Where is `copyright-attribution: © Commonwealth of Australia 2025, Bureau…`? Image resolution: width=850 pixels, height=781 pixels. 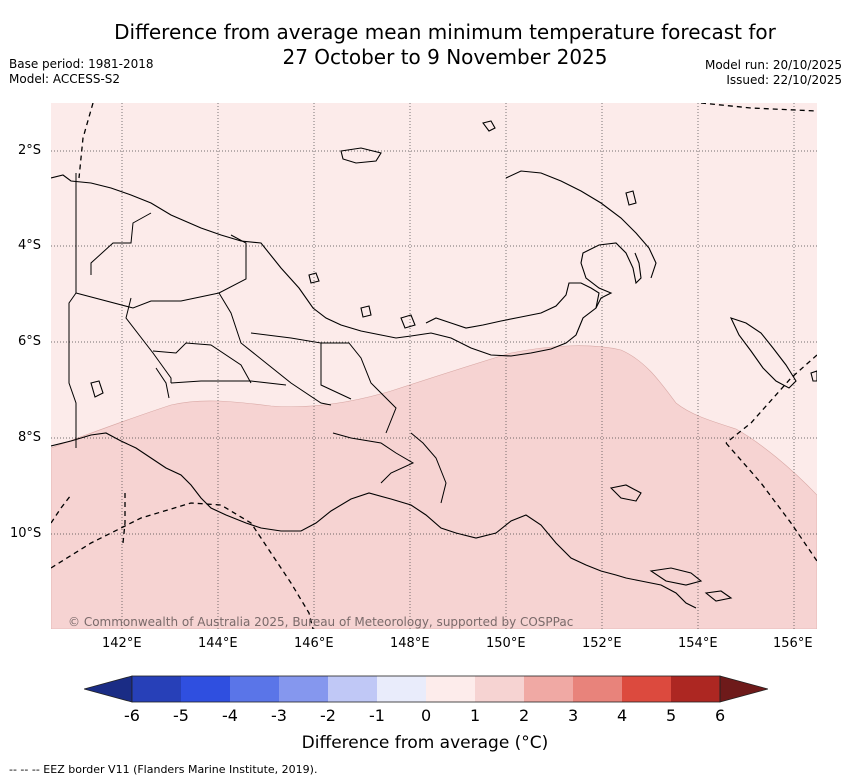
copyright-attribution: © Commonwealth of Australia 2025, Bureau… is located at coordinates (320, 622).